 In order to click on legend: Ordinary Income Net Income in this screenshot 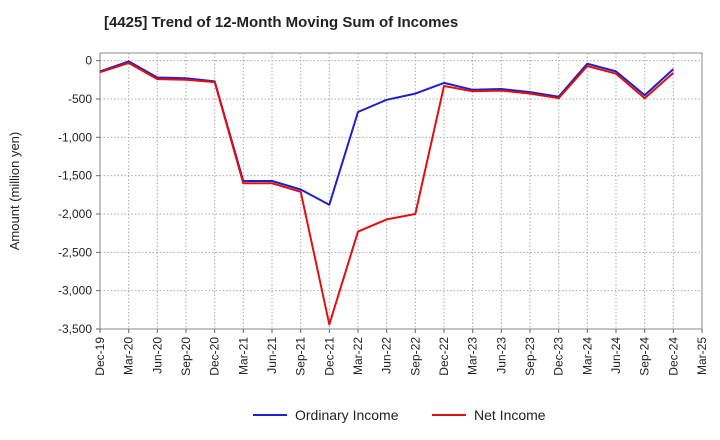, I will do `click(399, 415)`.